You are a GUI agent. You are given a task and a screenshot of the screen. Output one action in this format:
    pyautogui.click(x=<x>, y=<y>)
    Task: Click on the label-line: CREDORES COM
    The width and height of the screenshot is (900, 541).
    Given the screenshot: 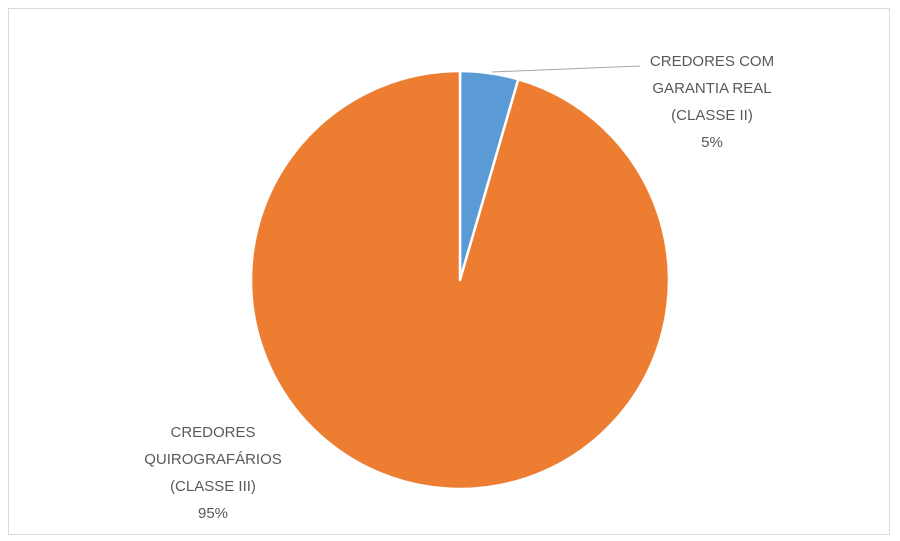 What is the action you would take?
    pyautogui.click(x=712, y=61)
    